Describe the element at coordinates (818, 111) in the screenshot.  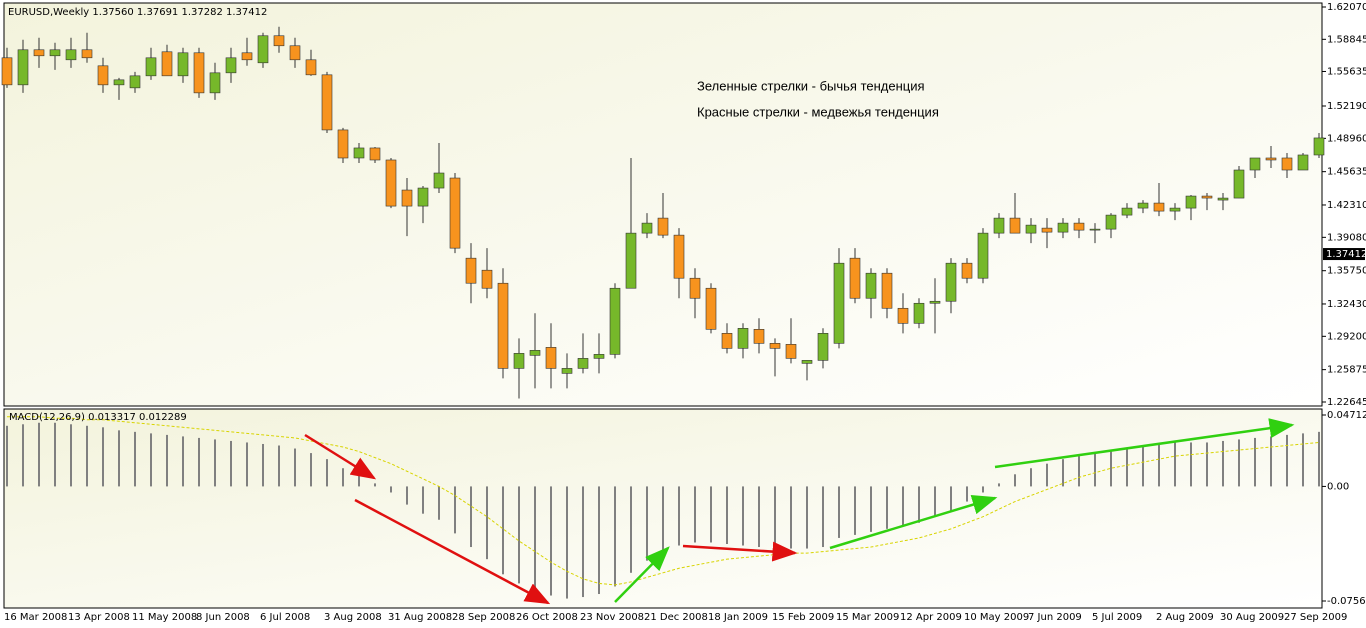
I see `annotation: Красные стрелки - медвежья тенденция` at that location.